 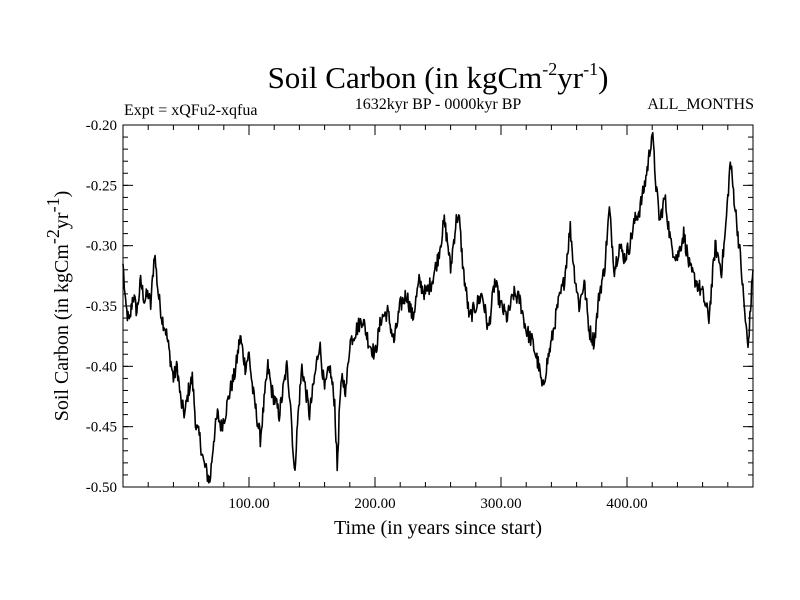 What do you see at coordinates (700, 104) in the screenshot?
I see `months-label: ALL_MONTHS` at bounding box center [700, 104].